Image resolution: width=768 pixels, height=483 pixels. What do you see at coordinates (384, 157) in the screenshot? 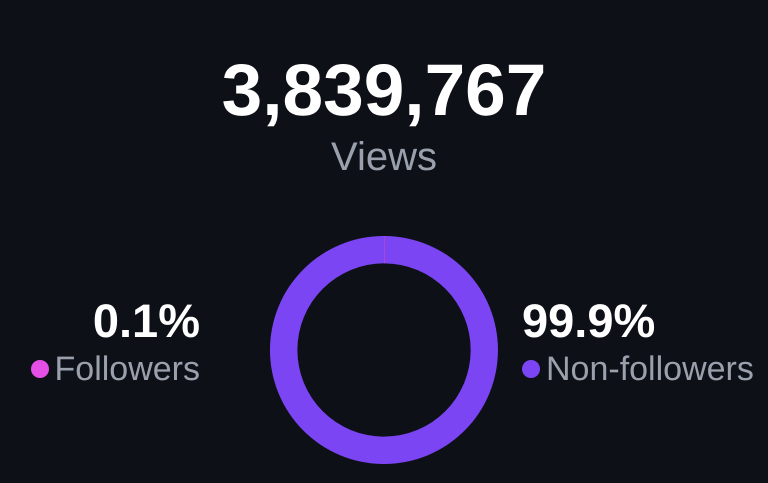
I see `chart-subtitle: Views` at bounding box center [384, 157].